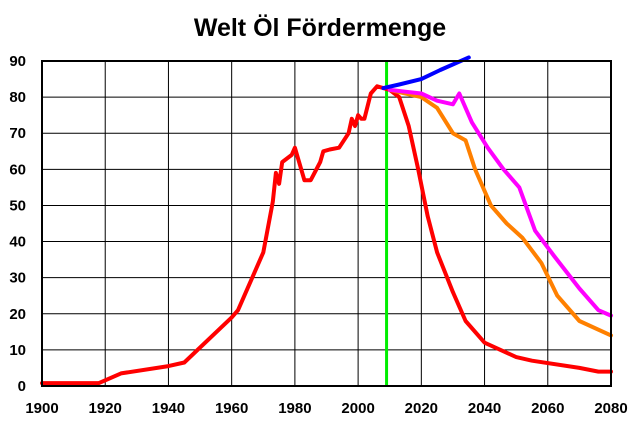 Image resolution: width=640 pixels, height=426 pixels. What do you see at coordinates (231, 408) in the screenshot?
I see `x-tick-label: 1960` at bounding box center [231, 408].